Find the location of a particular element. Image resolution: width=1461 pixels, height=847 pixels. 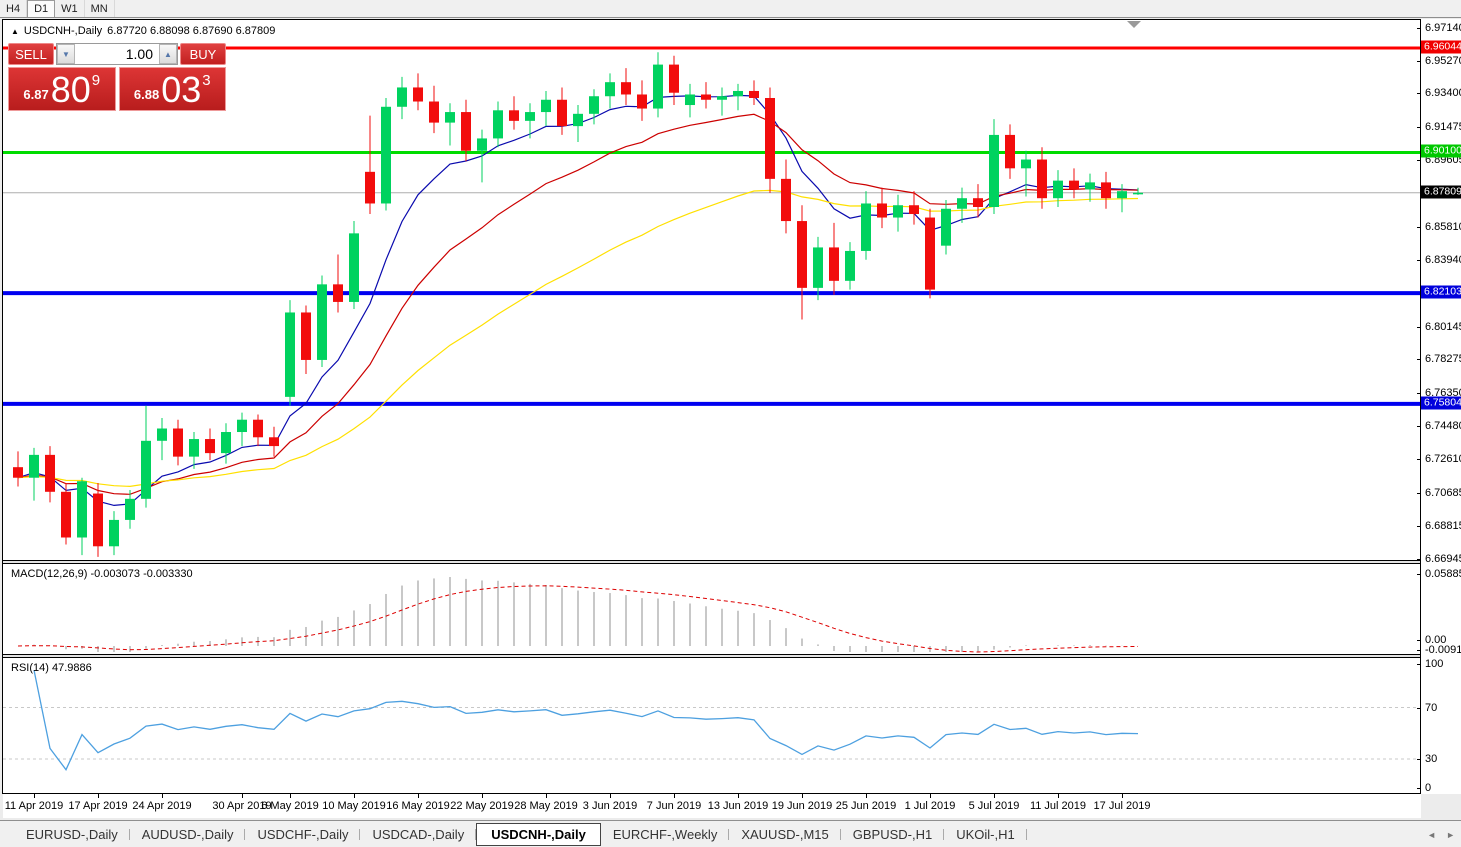

macd-min-label: -0.009116 is located at coordinates (1443, 650).